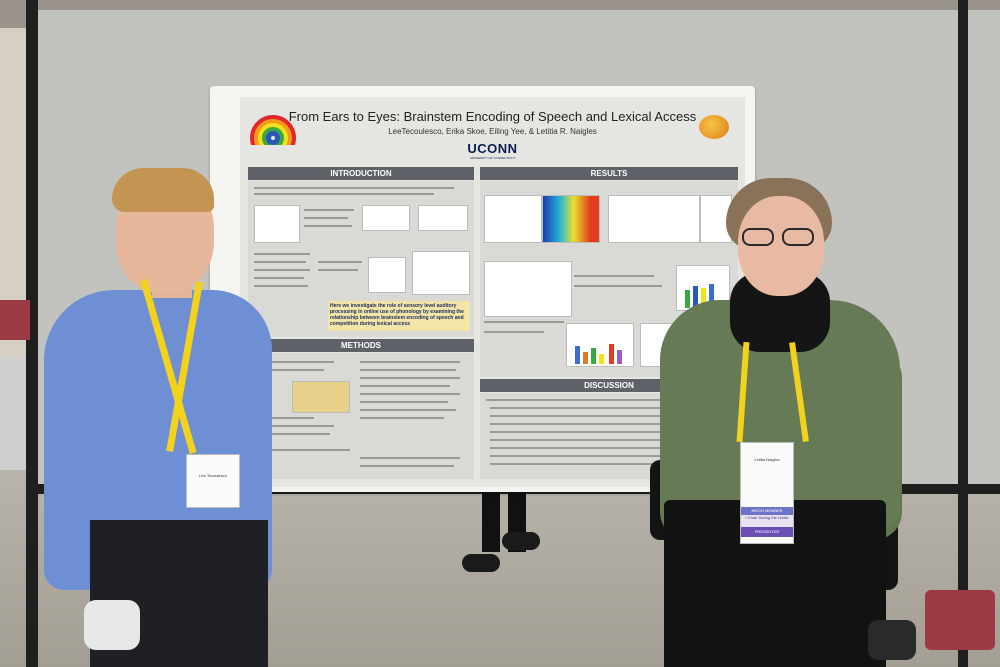 This screenshot has width=1000, height=667. Describe the element at coordinates (767, 459) in the screenshot. I see `badge-name: Letitia Naigles` at that location.